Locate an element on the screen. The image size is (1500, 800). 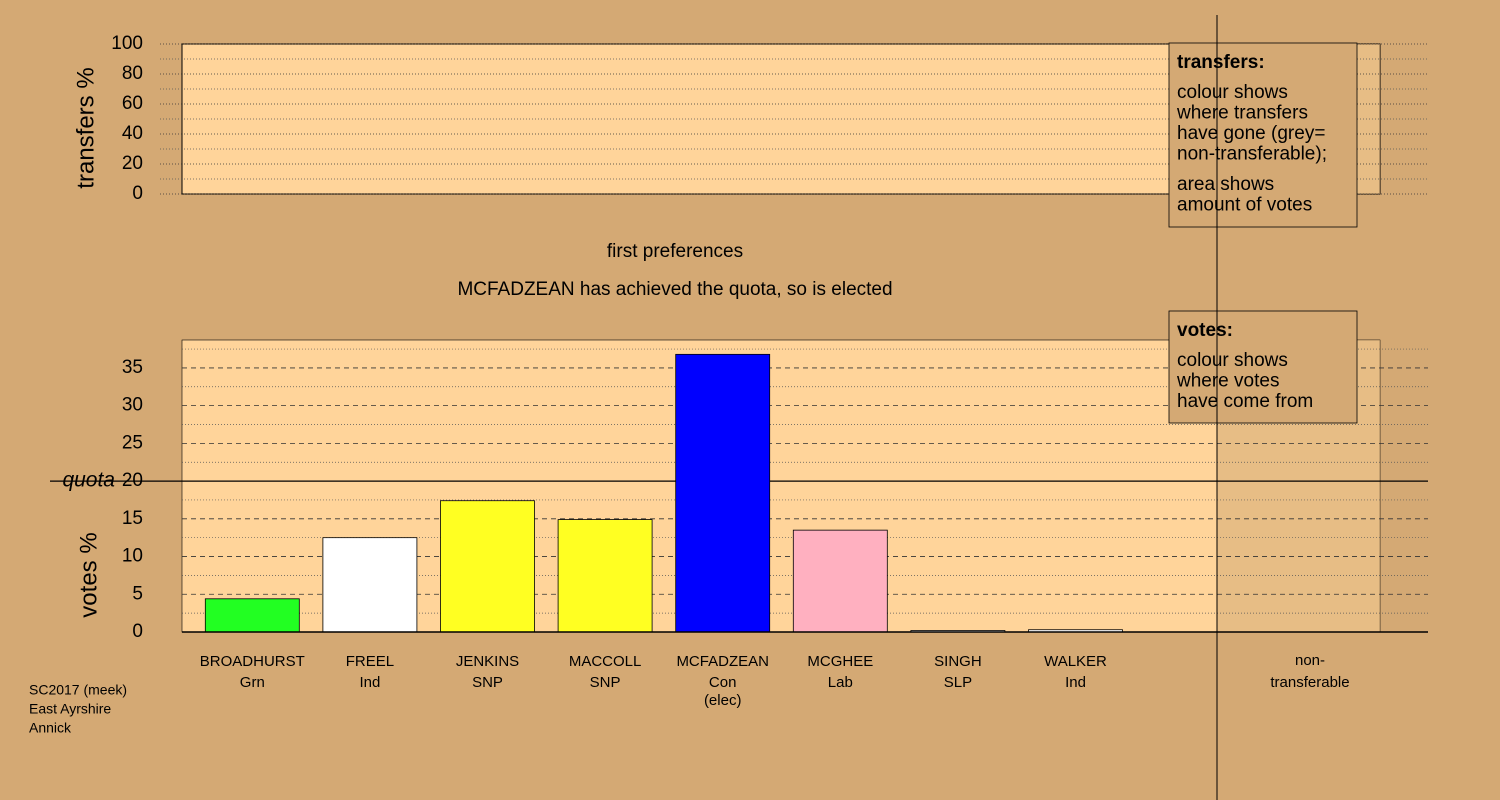
y-tick-label: 5 is located at coordinates (137, 593).